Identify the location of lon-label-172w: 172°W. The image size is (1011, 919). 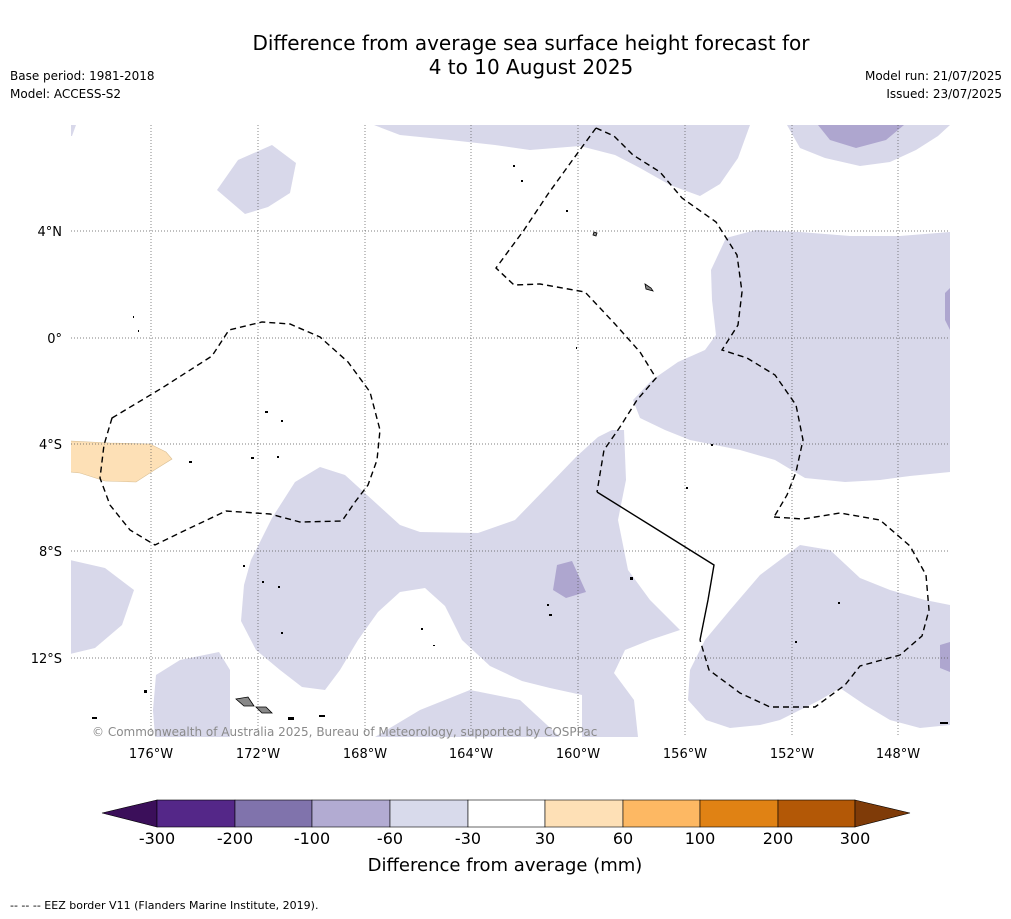
(258, 754).